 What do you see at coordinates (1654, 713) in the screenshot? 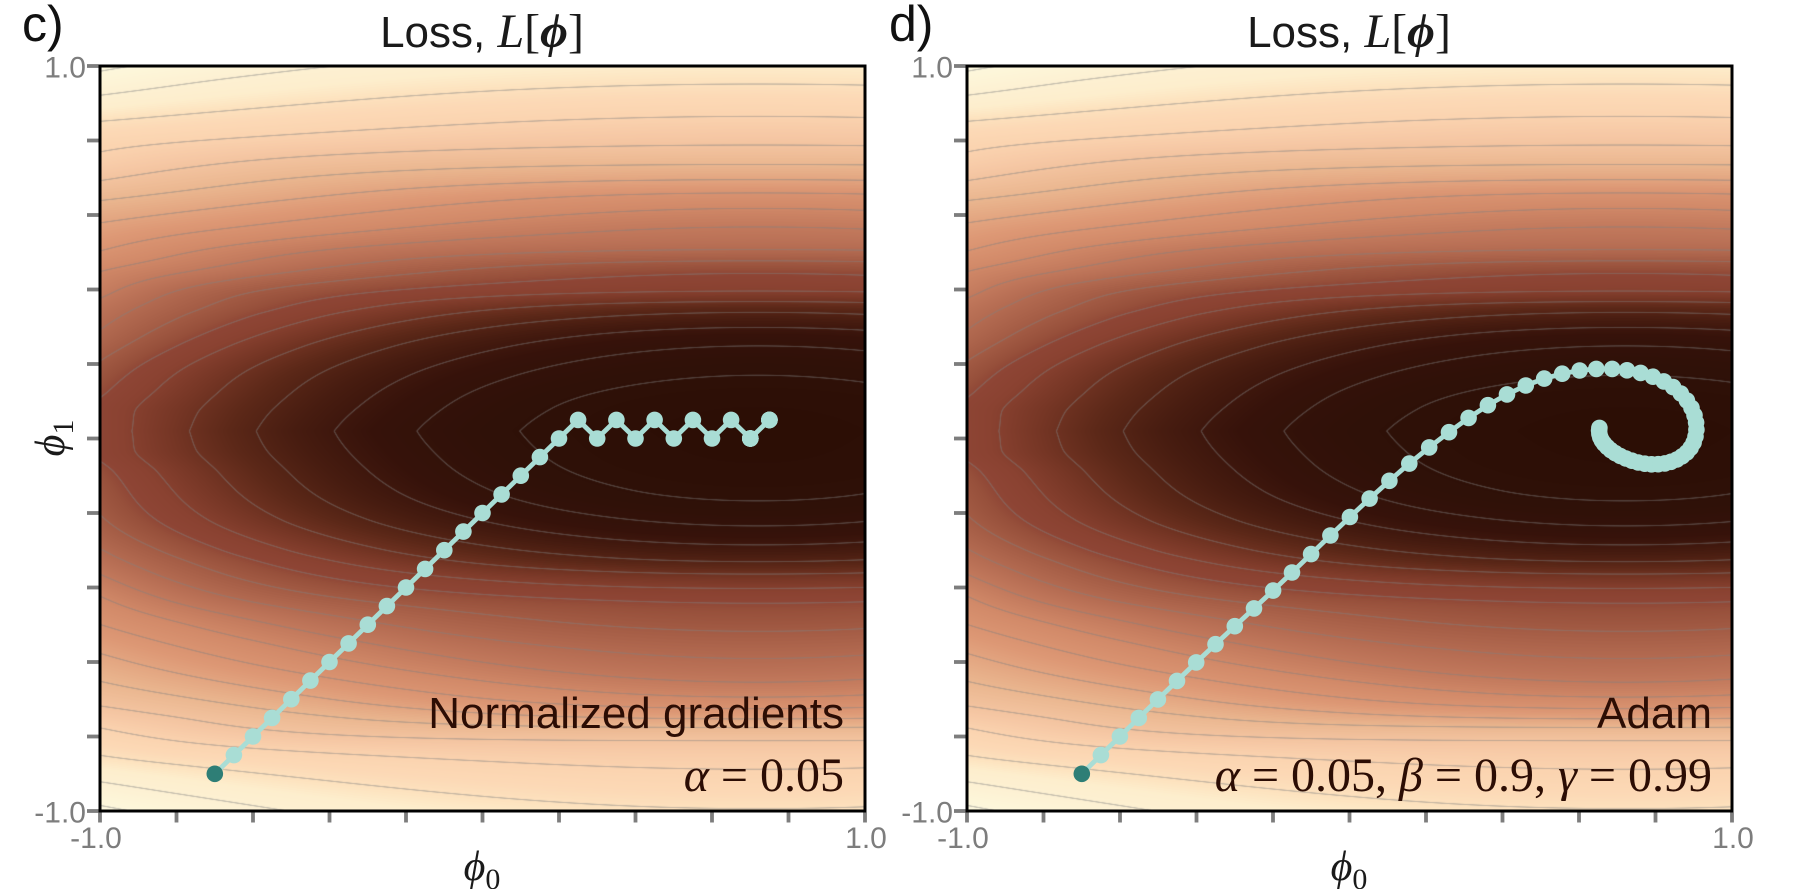
I see `svg-text: Adam` at bounding box center [1654, 713].